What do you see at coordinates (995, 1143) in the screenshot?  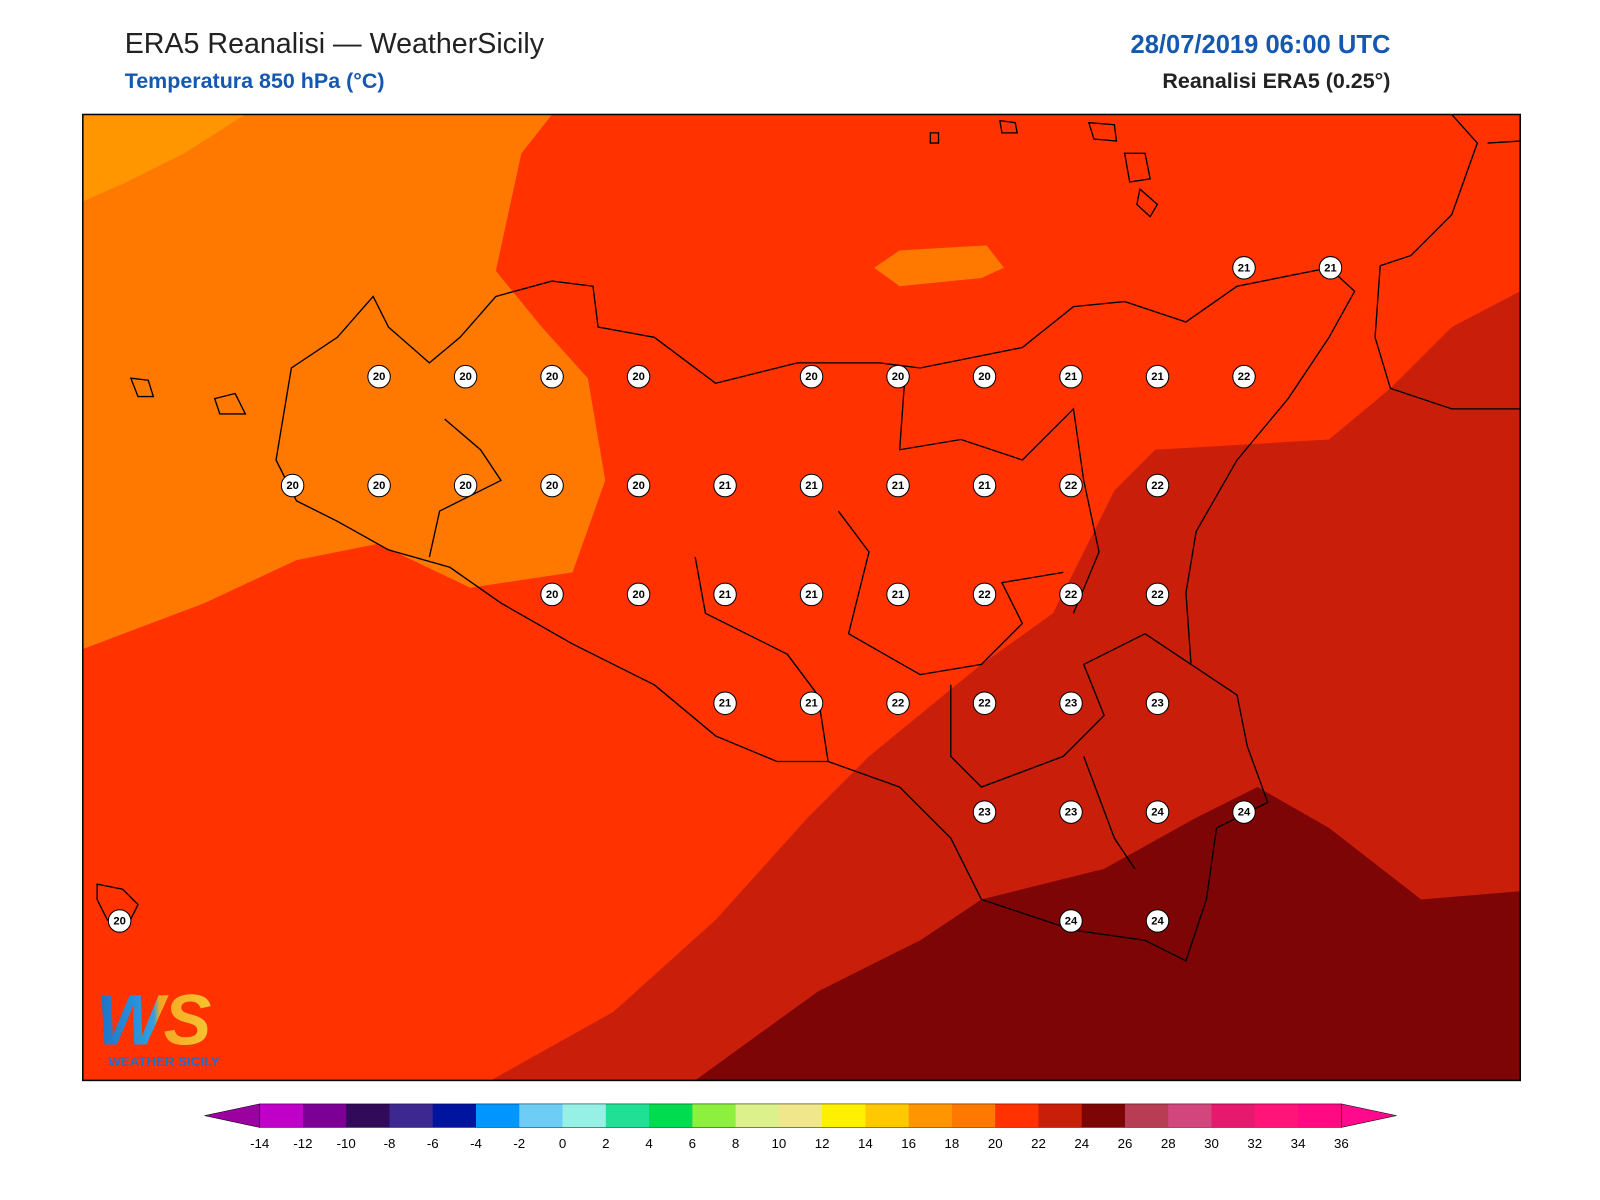 I see `colorbar-tick-label: 20` at bounding box center [995, 1143].